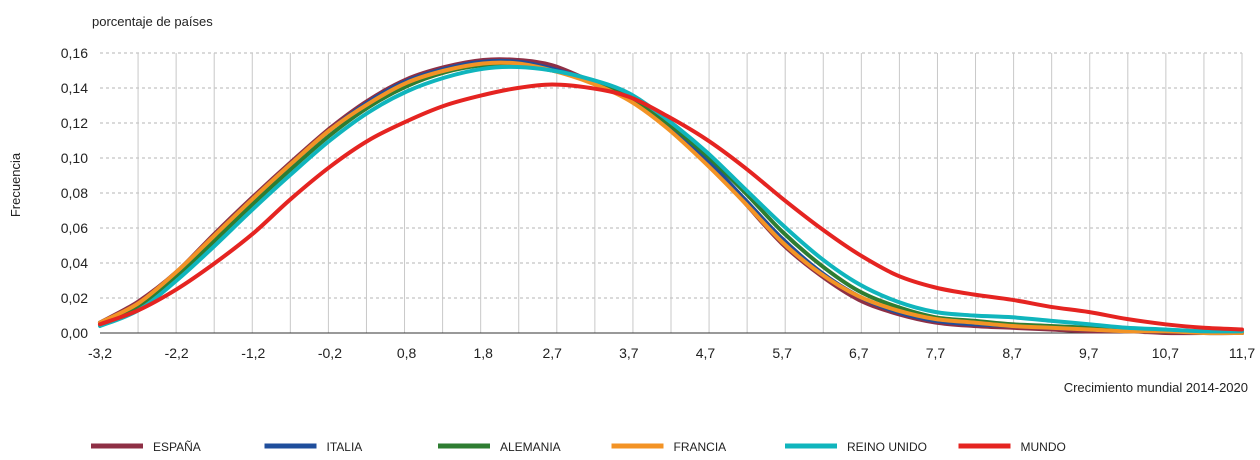 The image size is (1260, 460). Describe the element at coordinates (530, 447) in the screenshot. I see `legend-label-alemania: ALEMANIA` at that location.